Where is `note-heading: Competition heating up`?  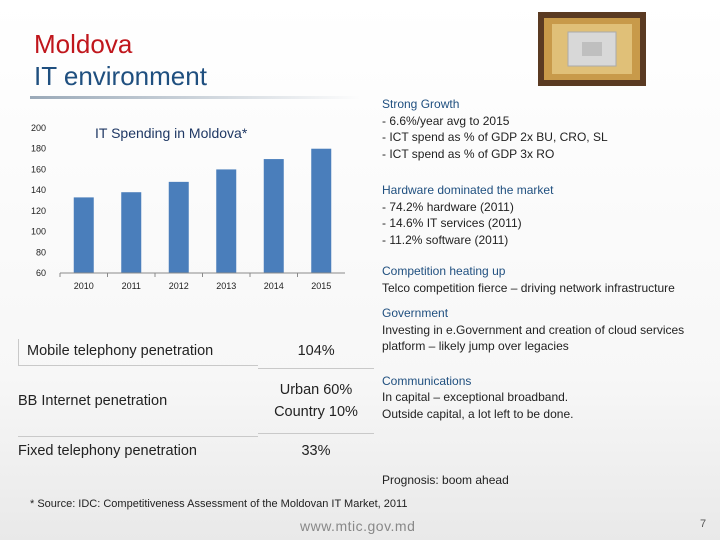
note-heading: Competition heating up is located at coordinates (444, 271).